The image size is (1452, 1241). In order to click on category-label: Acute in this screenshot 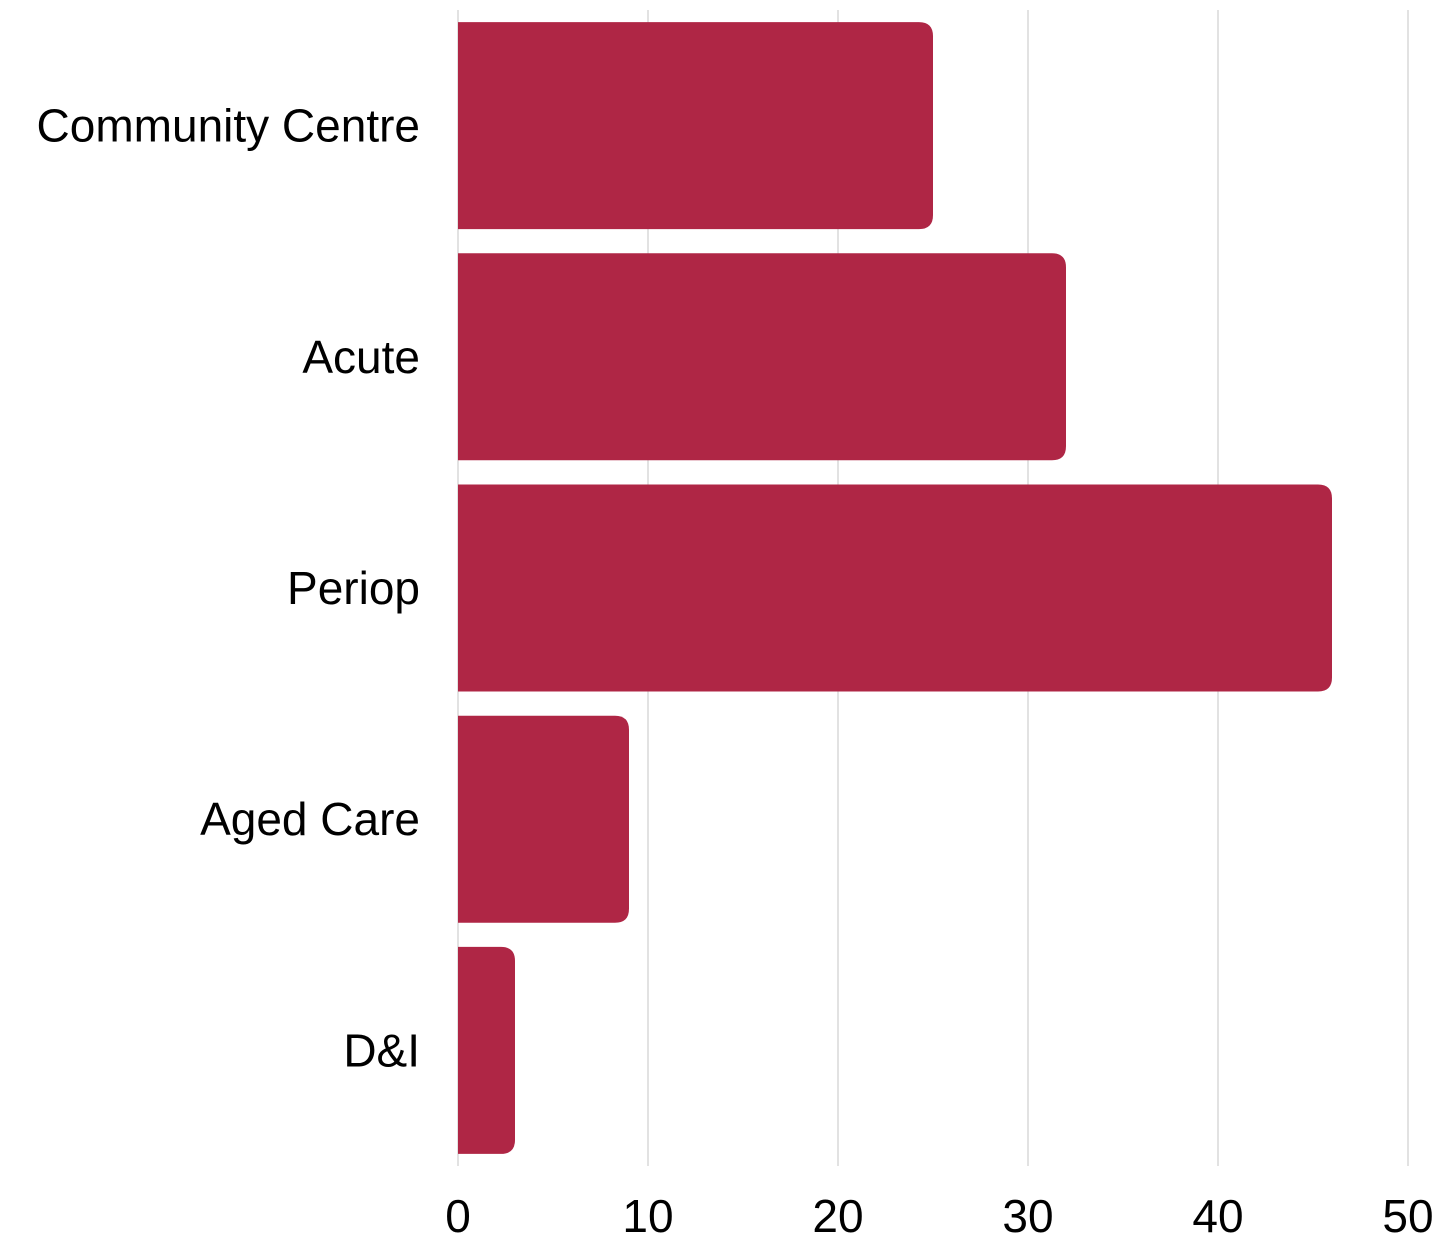, I will do `click(361, 357)`.